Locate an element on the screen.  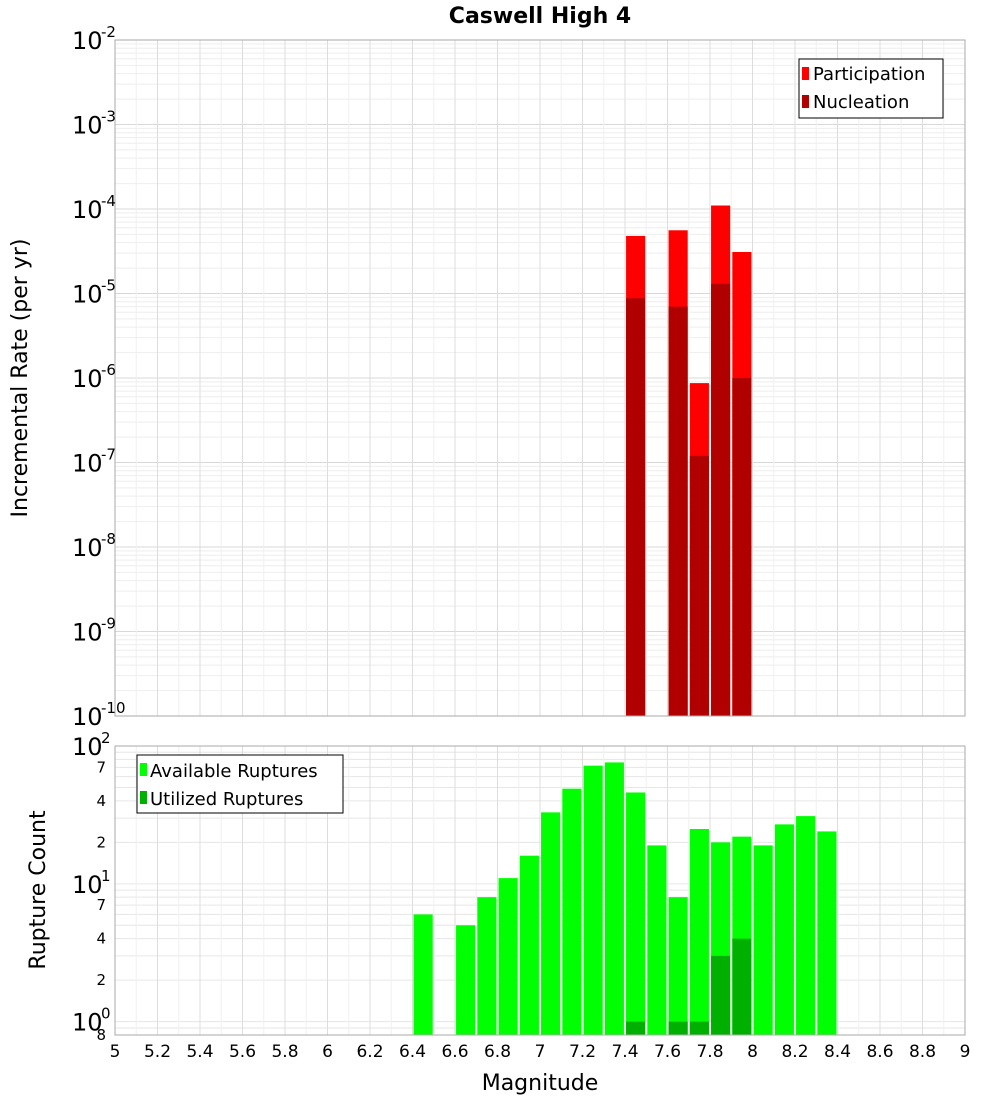
count-plot-legend: Available Ruptures Utilized Ruptures is located at coordinates (240, 784).